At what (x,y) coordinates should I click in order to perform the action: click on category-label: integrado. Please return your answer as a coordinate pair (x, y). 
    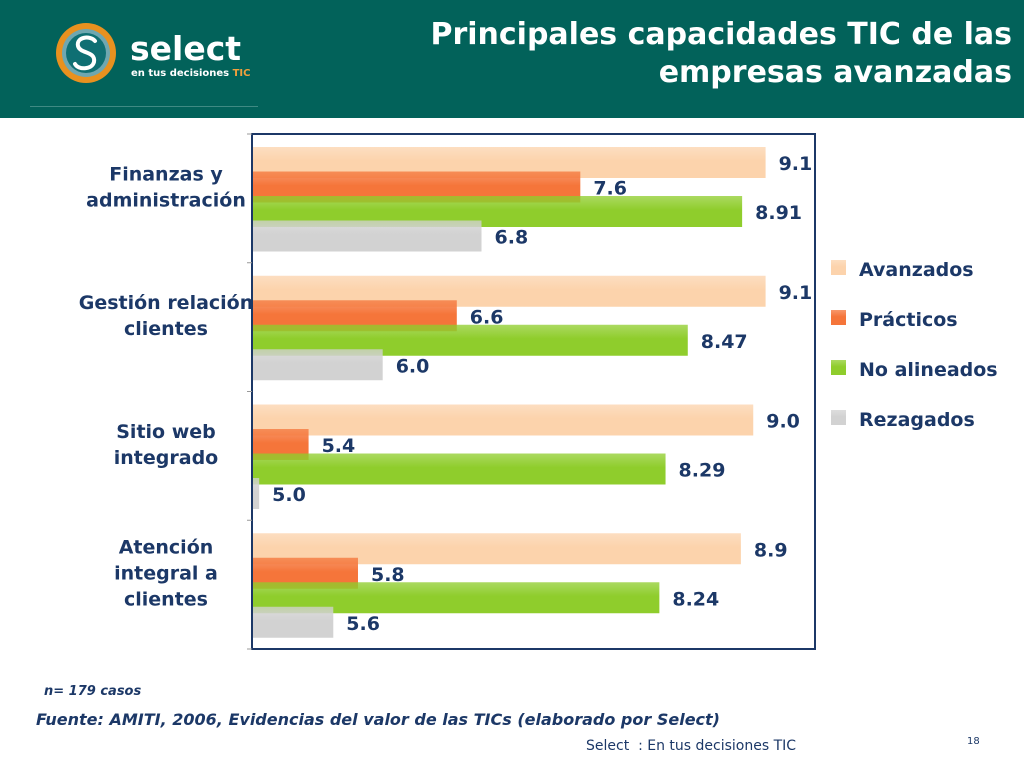
    Looking at the image, I should click on (166, 458).